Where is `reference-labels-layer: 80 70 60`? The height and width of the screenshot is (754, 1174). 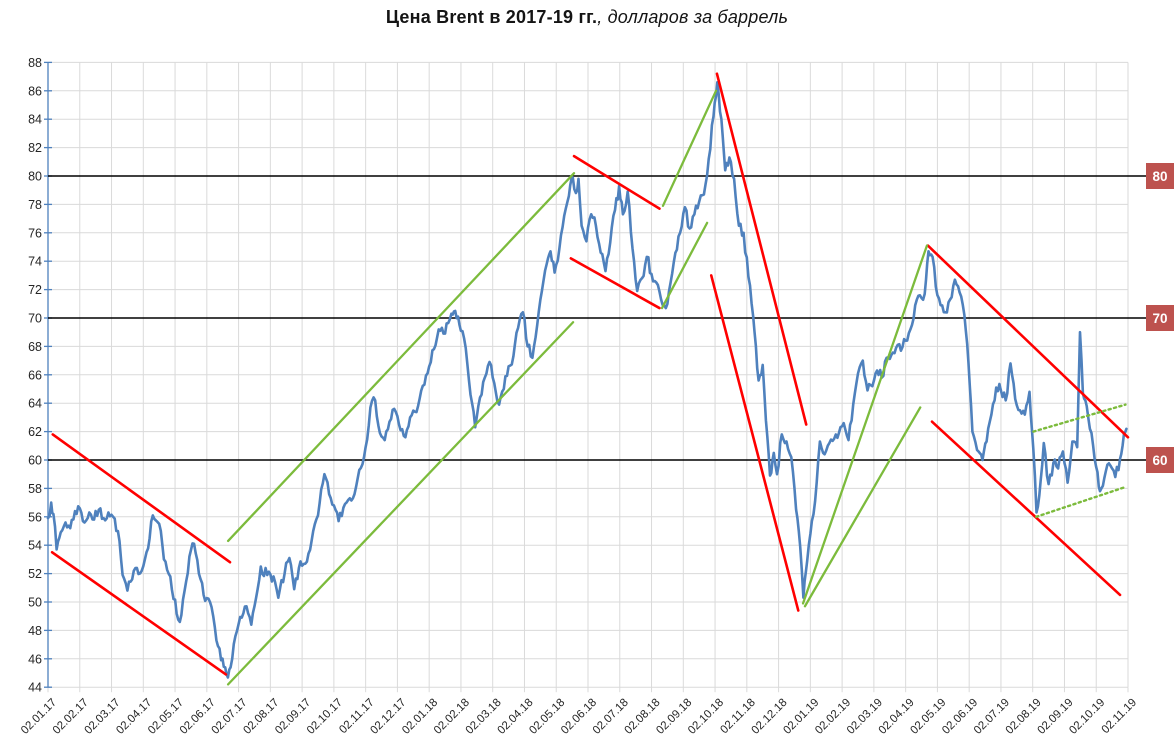
reference-labels-layer: 80 70 60 is located at coordinates (1160, 318).